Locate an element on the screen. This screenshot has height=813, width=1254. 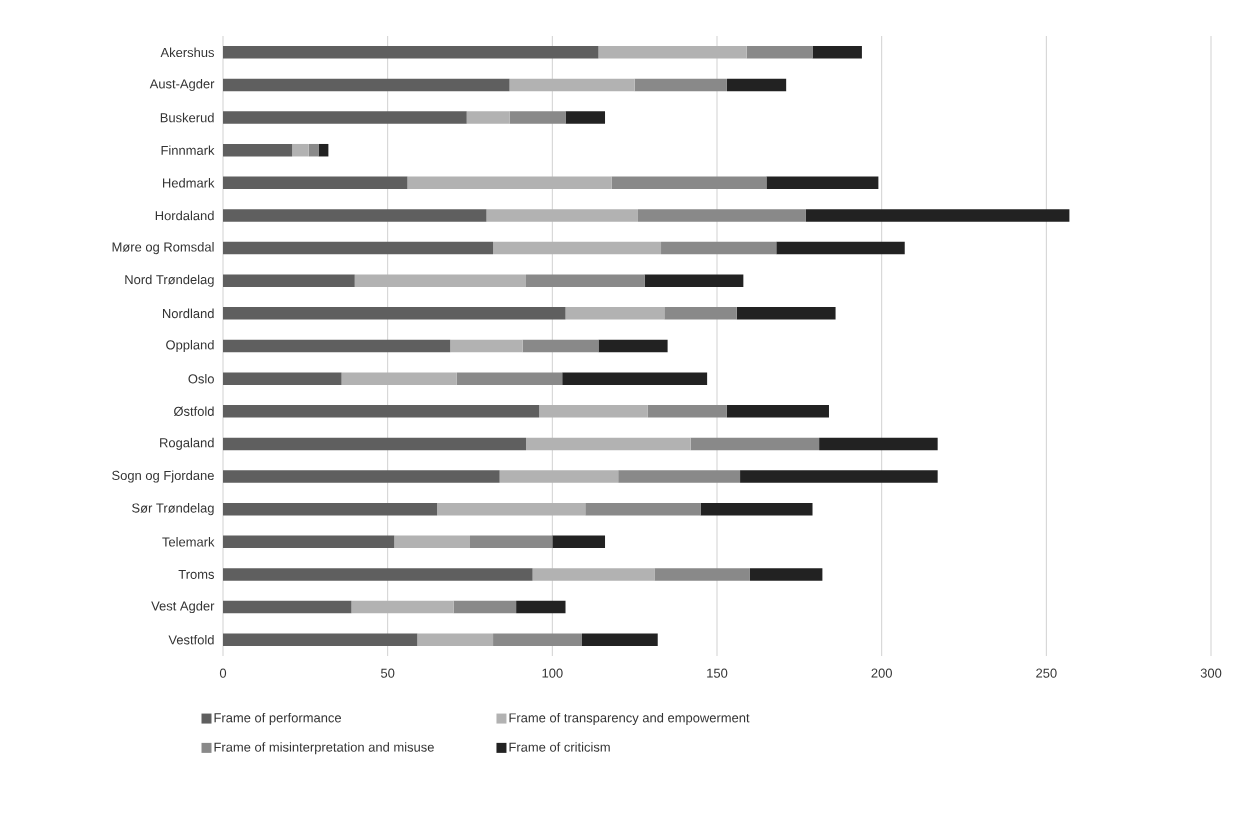
legend-label: Frame of transparency and empowerment is located at coordinates (629, 718).